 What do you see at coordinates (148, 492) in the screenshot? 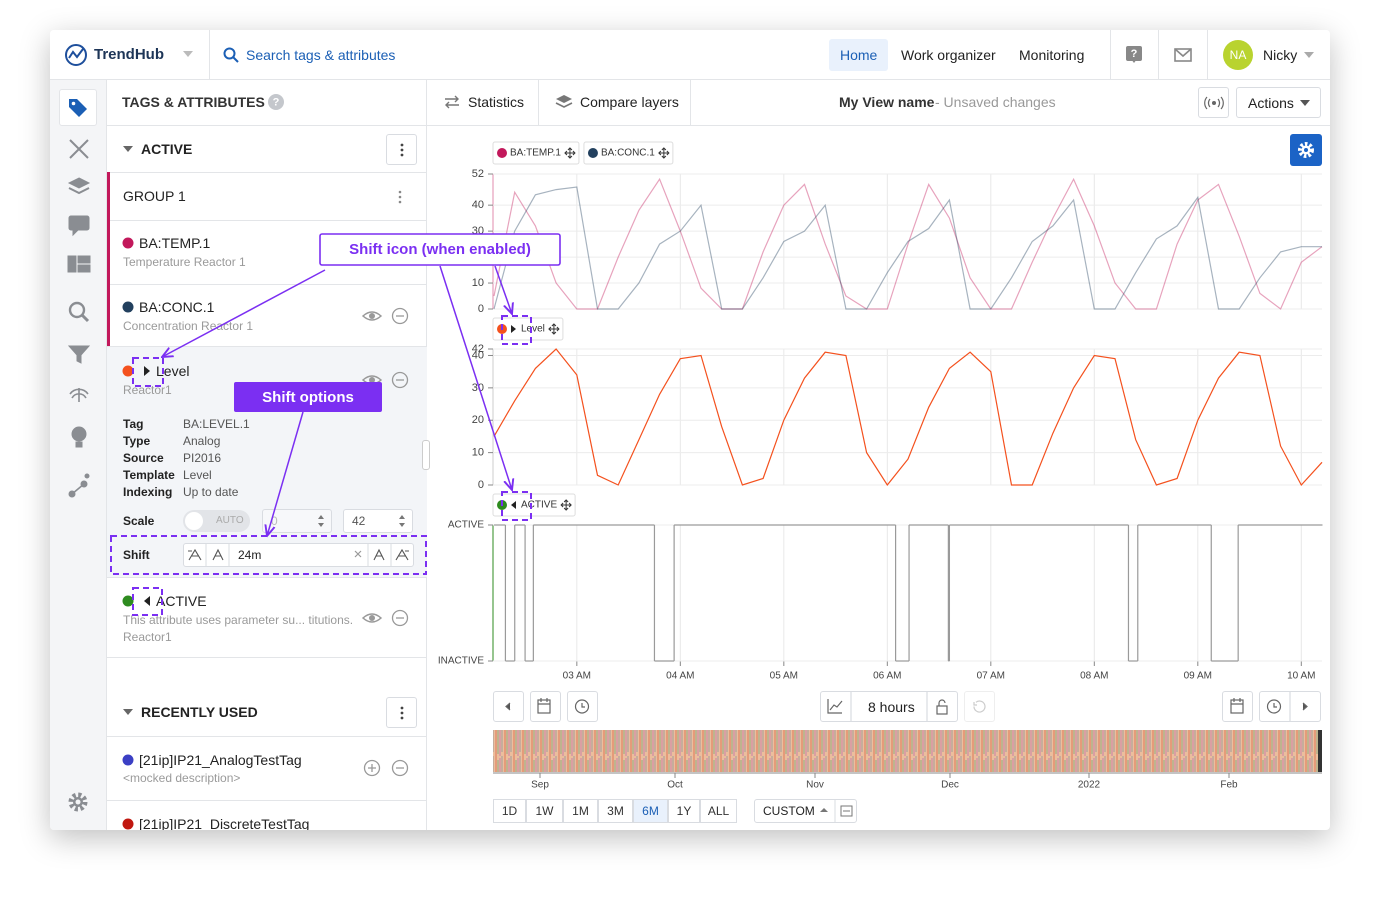
I see `detail-label: Indexing` at bounding box center [148, 492].